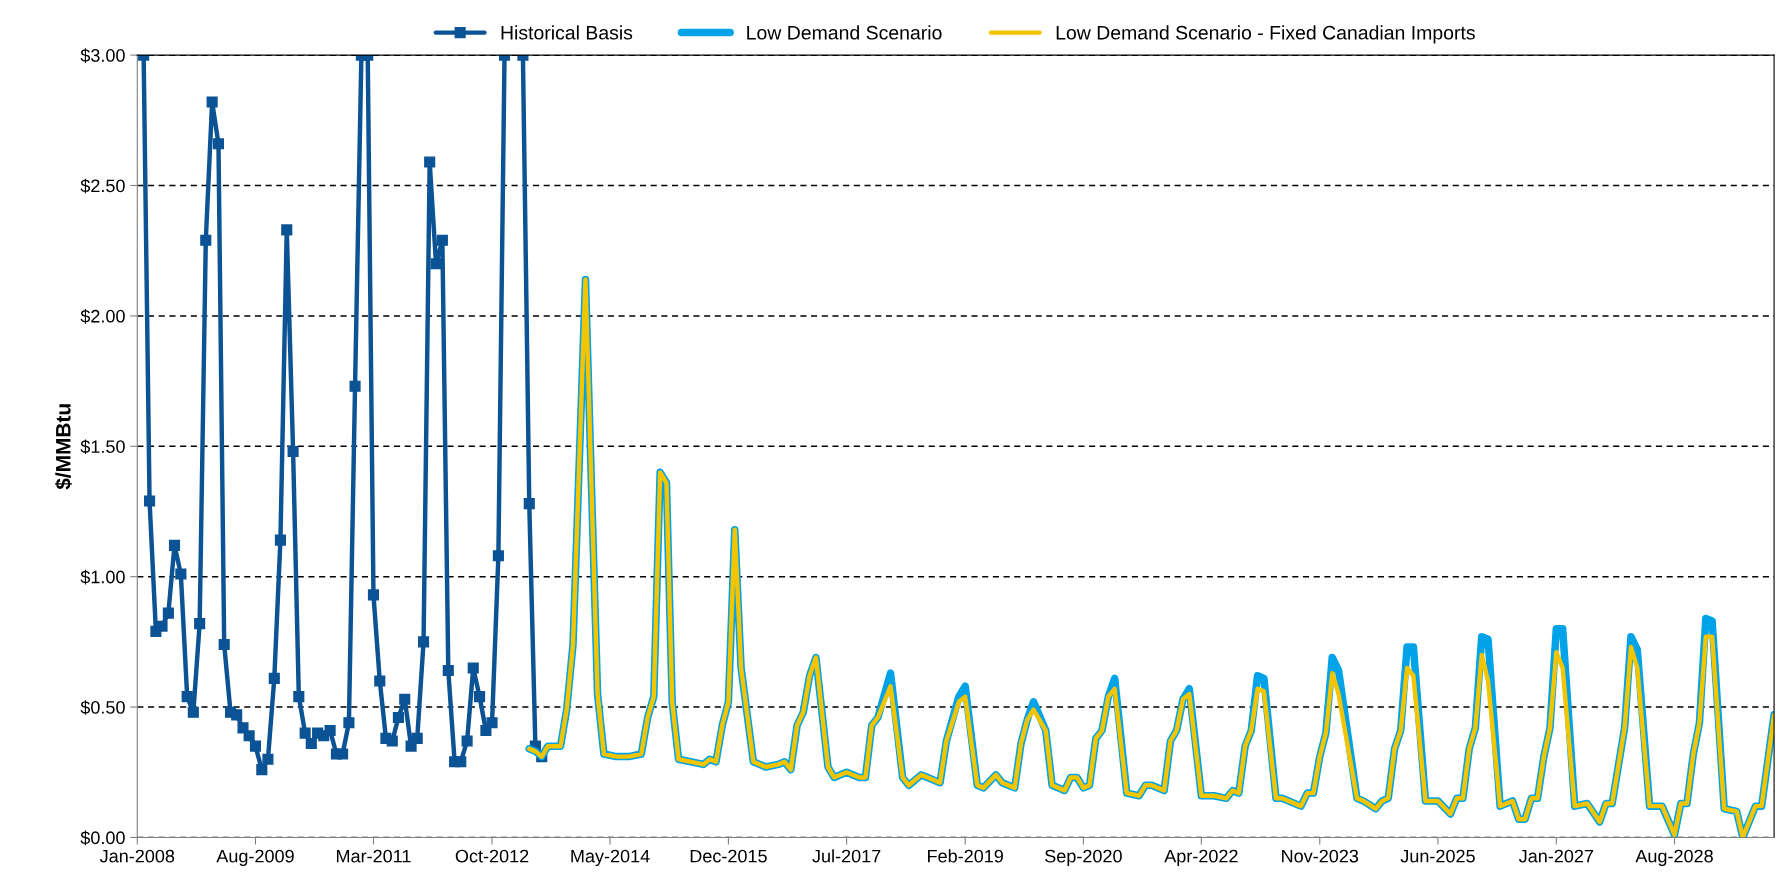 The height and width of the screenshot is (889, 1783). I want to click on x-tick-label: Jan-2027, so click(1556, 856).